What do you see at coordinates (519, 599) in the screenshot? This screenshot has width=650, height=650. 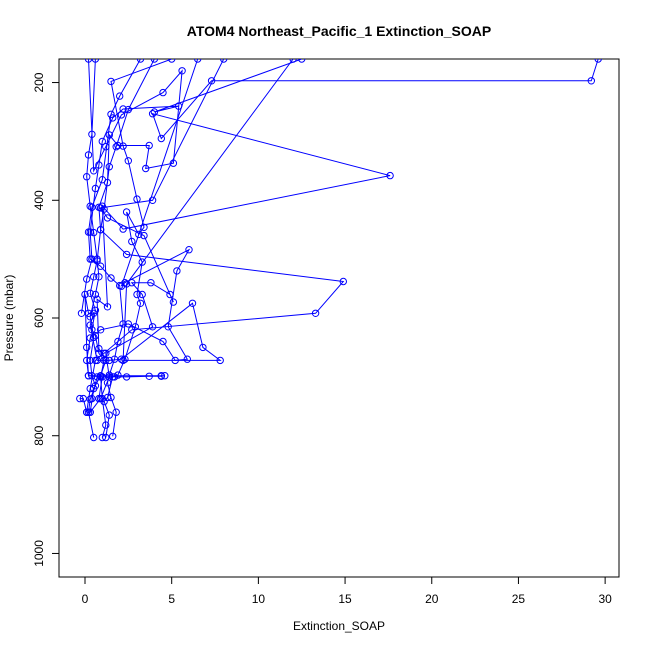 I see `x-tick-label: 25` at bounding box center [519, 599].